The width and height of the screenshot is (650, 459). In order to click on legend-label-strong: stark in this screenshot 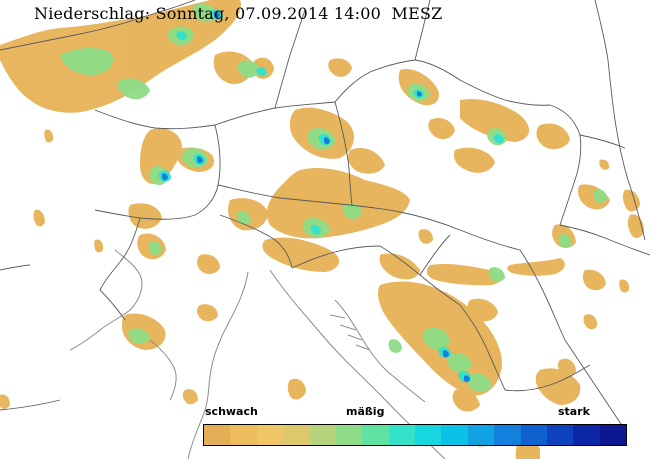, I will do `click(574, 411)`.